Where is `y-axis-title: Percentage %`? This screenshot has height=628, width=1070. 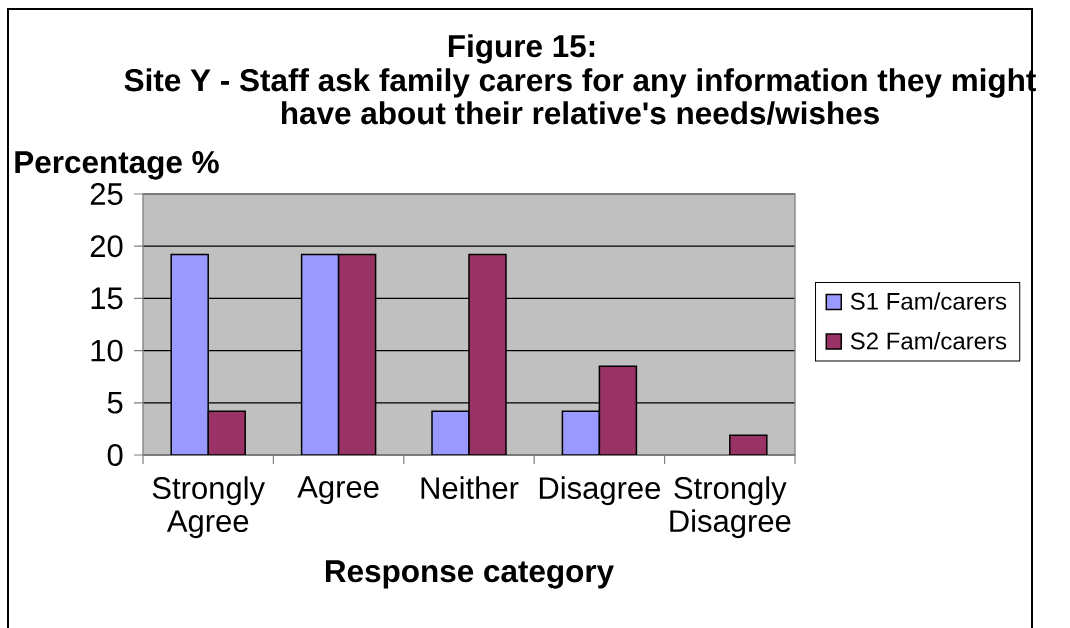
y-axis-title: Percentage % is located at coordinates (117, 165).